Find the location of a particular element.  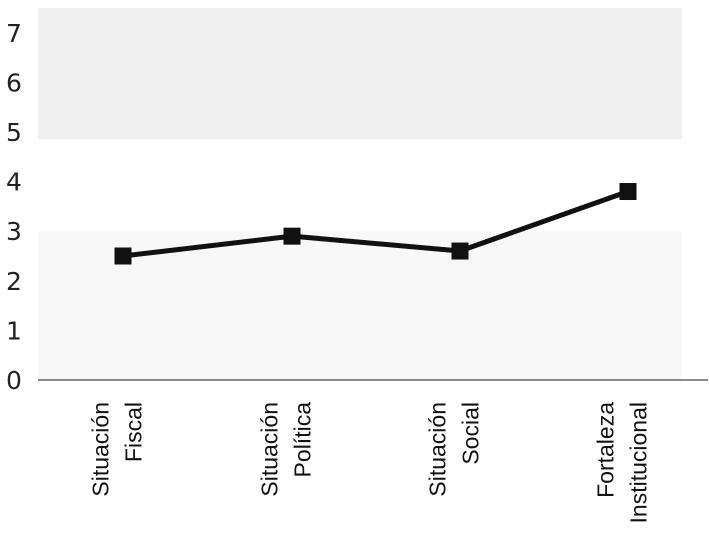

y-tick-label: 7 is located at coordinates (14, 33).